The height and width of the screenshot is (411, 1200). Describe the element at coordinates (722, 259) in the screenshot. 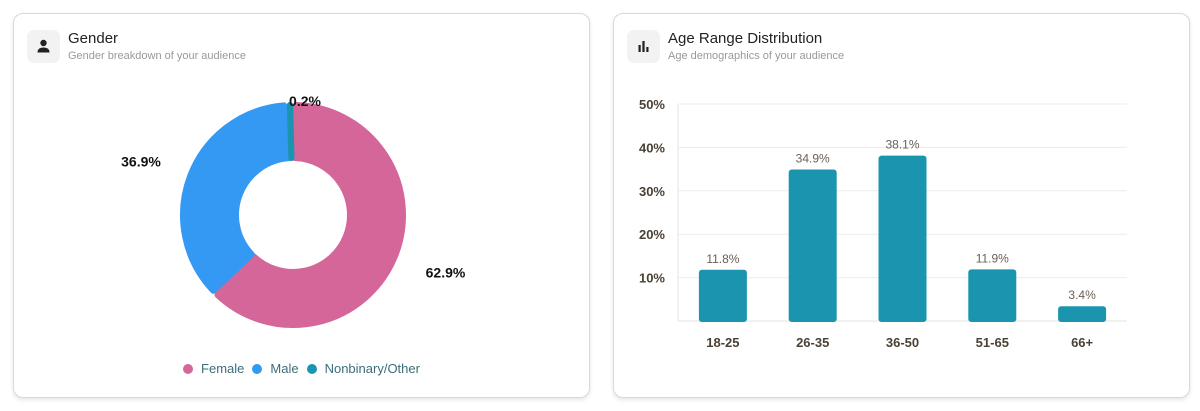

I see `bar-value-label: 11.8%` at that location.